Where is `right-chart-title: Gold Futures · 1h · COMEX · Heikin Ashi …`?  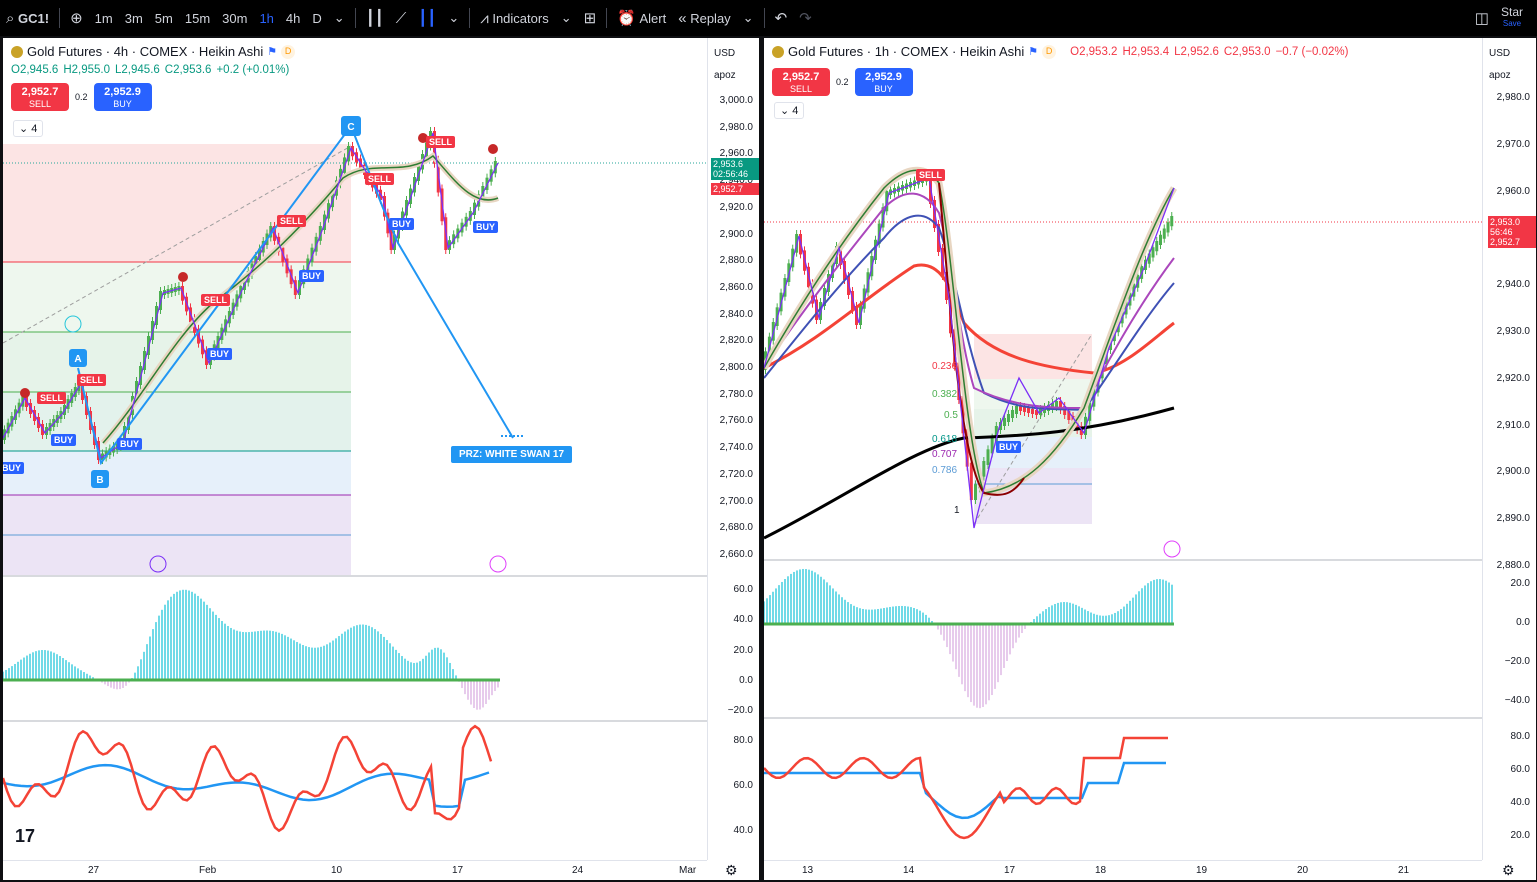 right-chart-title: Gold Futures · 1h · COMEX · Heikin Ashi … is located at coordinates (1062, 51).